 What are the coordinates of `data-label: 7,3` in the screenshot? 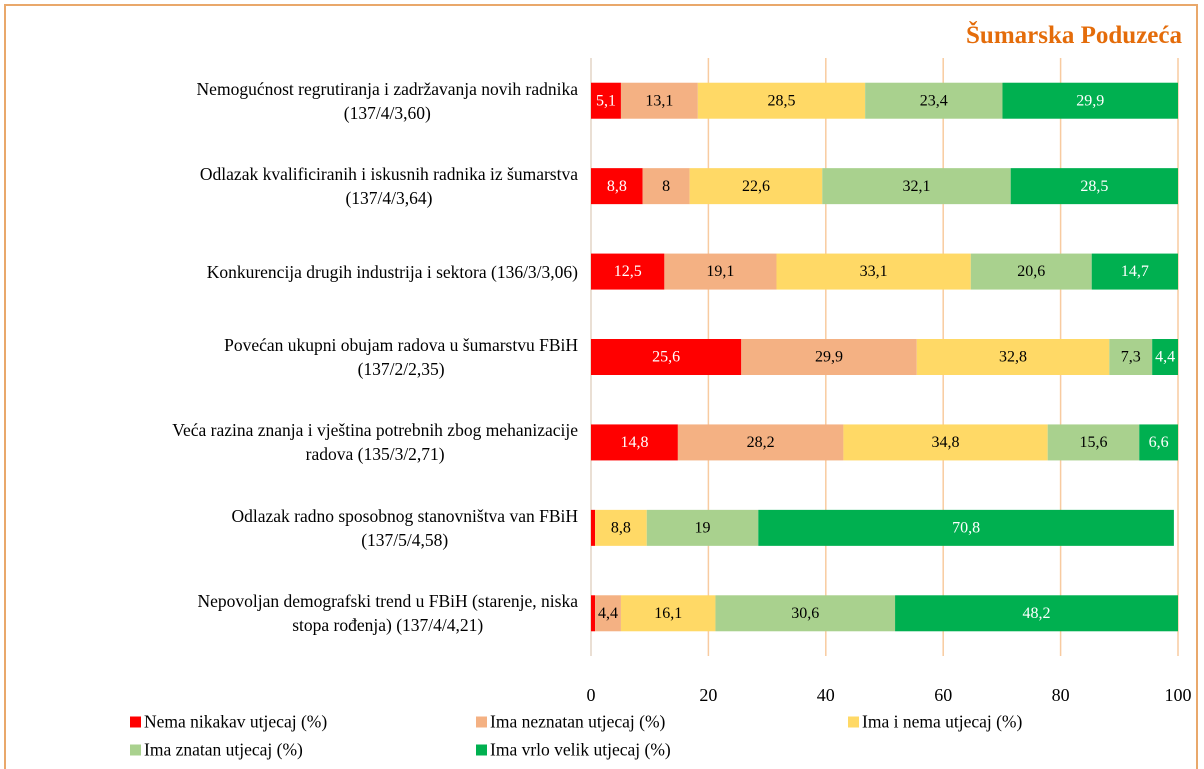 It's located at (1131, 357).